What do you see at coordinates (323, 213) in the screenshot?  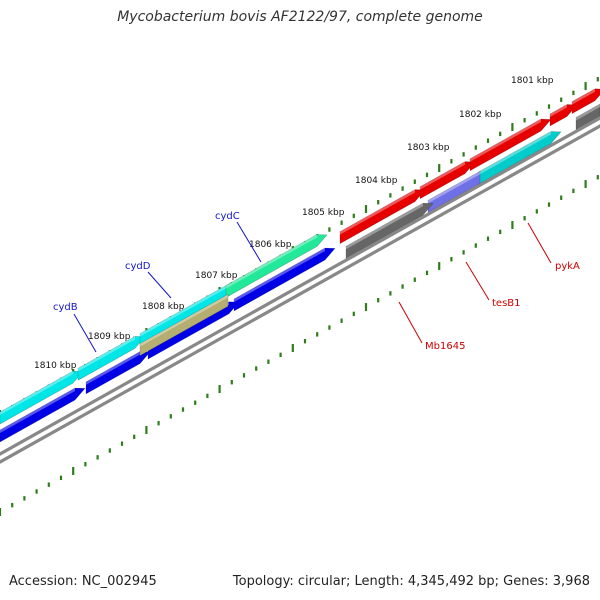 I see `kbp-position-label: 1805 kbp` at bounding box center [323, 213].